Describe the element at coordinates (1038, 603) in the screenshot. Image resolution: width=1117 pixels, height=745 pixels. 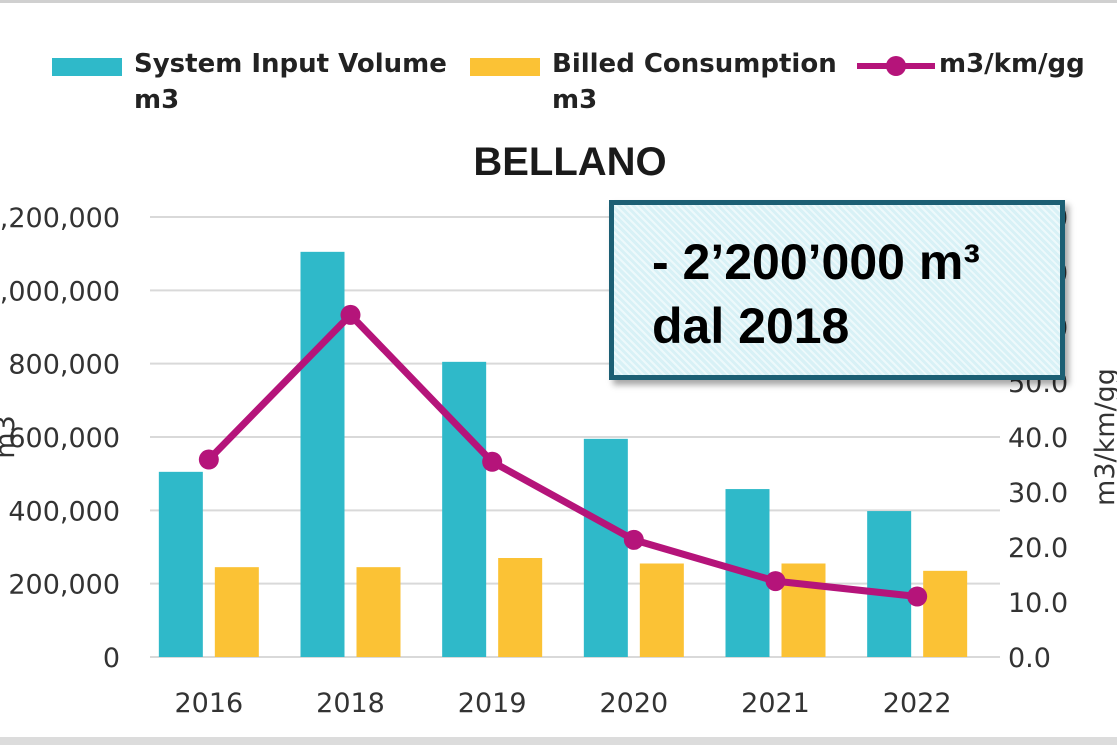
I see `y-right-tick-label: 10.0` at that location.